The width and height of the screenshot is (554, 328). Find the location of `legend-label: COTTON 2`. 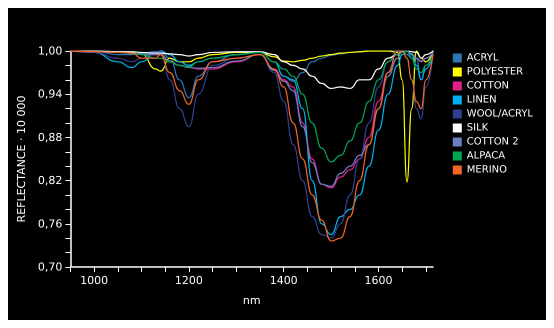

legend-label: COTTON 2 is located at coordinates (492, 142).